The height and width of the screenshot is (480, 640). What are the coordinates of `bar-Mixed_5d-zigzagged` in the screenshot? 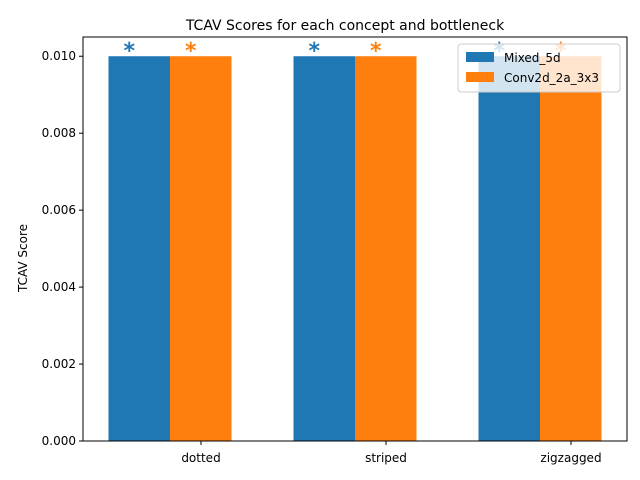 It's located at (509, 248).